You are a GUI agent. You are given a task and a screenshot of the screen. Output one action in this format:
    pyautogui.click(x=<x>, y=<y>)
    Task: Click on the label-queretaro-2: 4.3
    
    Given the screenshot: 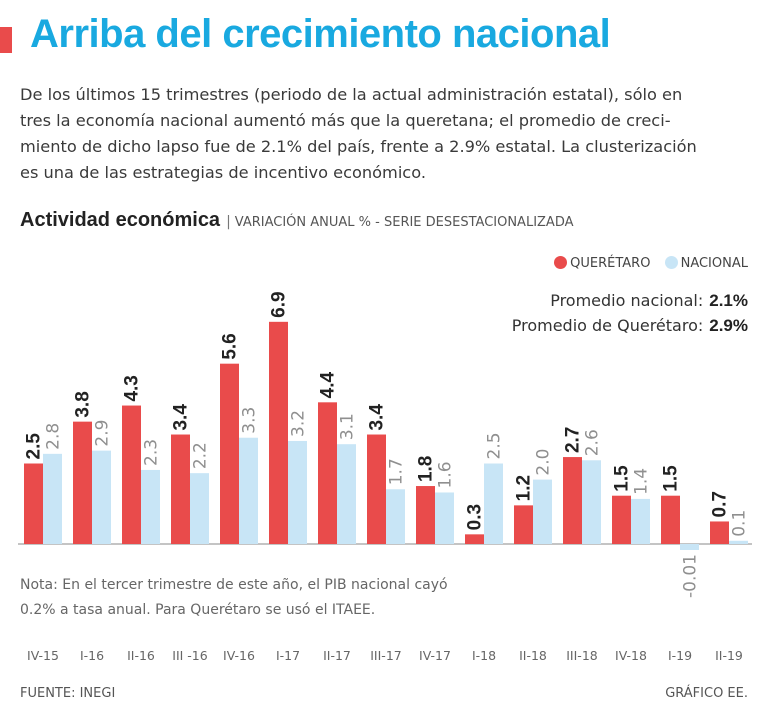 What is the action you would take?
    pyautogui.click(x=132, y=388)
    